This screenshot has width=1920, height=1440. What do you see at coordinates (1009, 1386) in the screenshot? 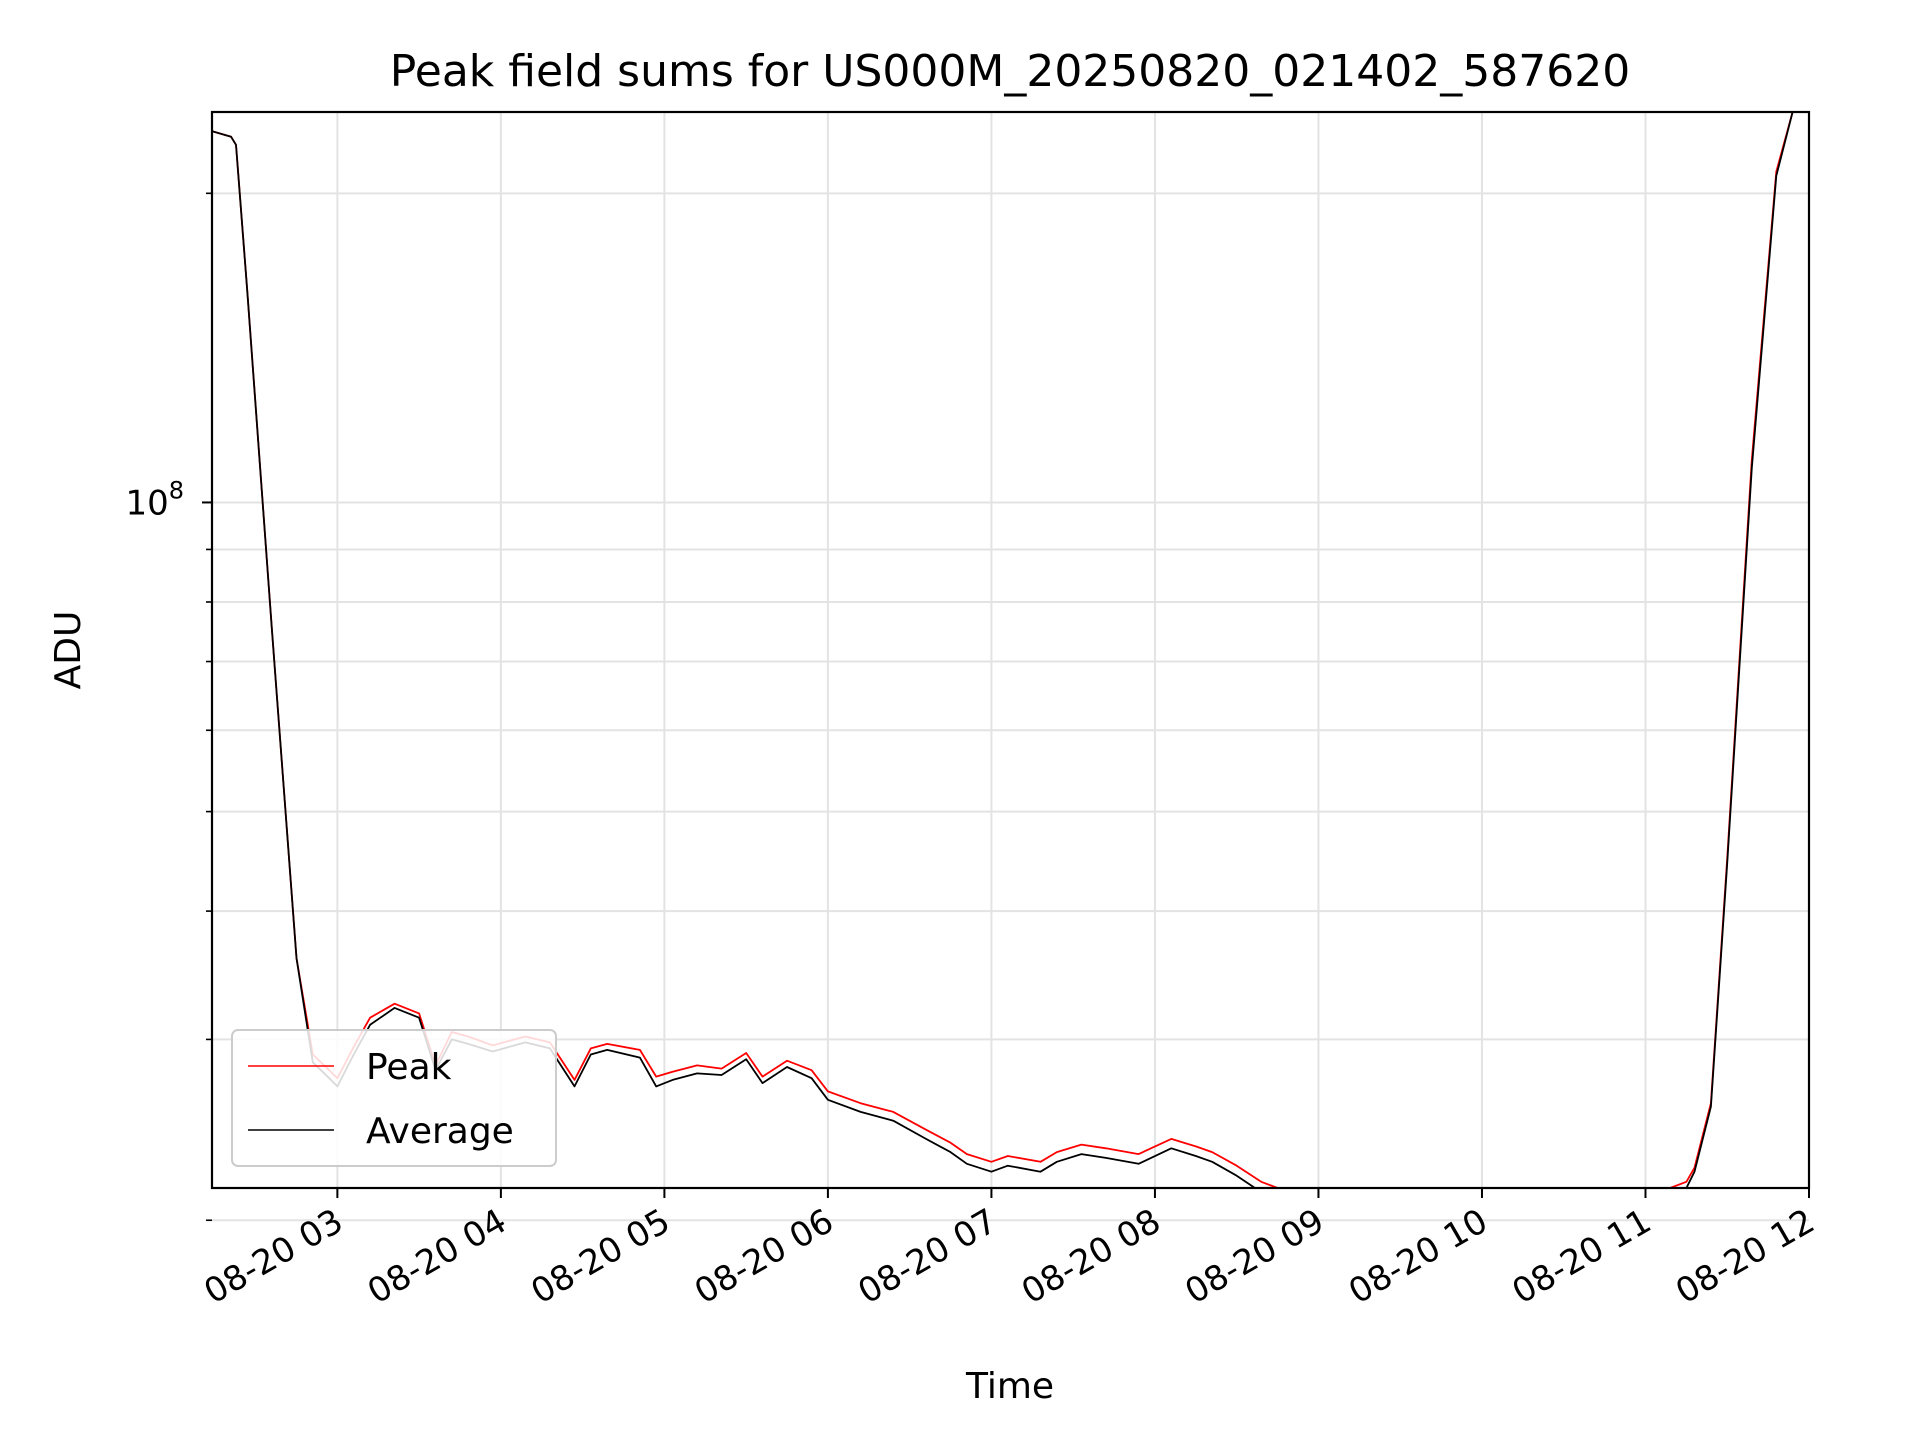
I see `x-axis-title: Time` at bounding box center [1009, 1386].